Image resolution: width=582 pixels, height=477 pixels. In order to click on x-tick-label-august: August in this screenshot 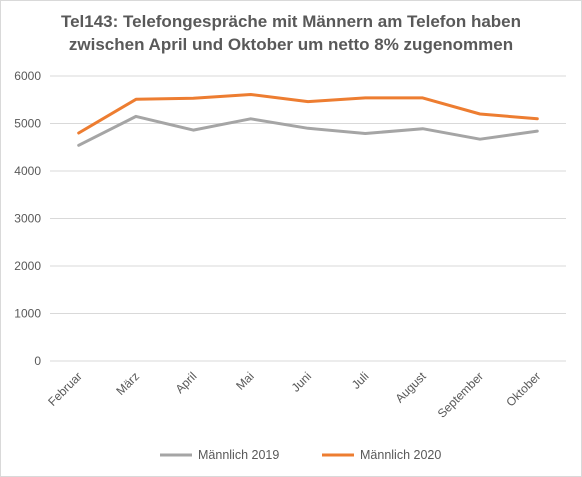, I will do `click(410, 387)`.